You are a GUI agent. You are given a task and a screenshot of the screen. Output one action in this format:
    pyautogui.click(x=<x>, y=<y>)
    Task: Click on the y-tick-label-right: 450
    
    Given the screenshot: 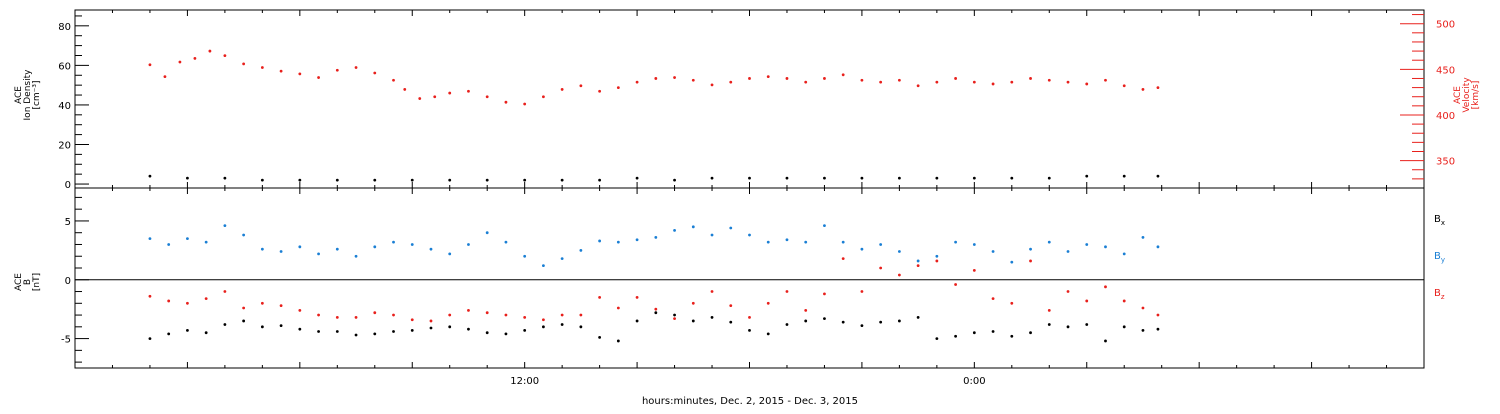 What is the action you would take?
    pyautogui.click(x=1445, y=70)
    